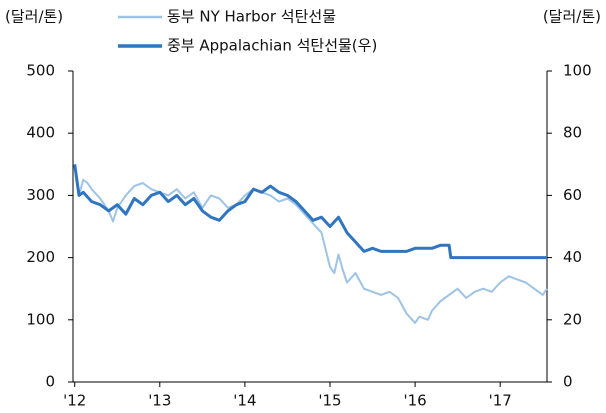 The height and width of the screenshot is (413, 606). Describe the element at coordinates (159, 401) in the screenshot. I see `x-tick-label: '13` at that location.